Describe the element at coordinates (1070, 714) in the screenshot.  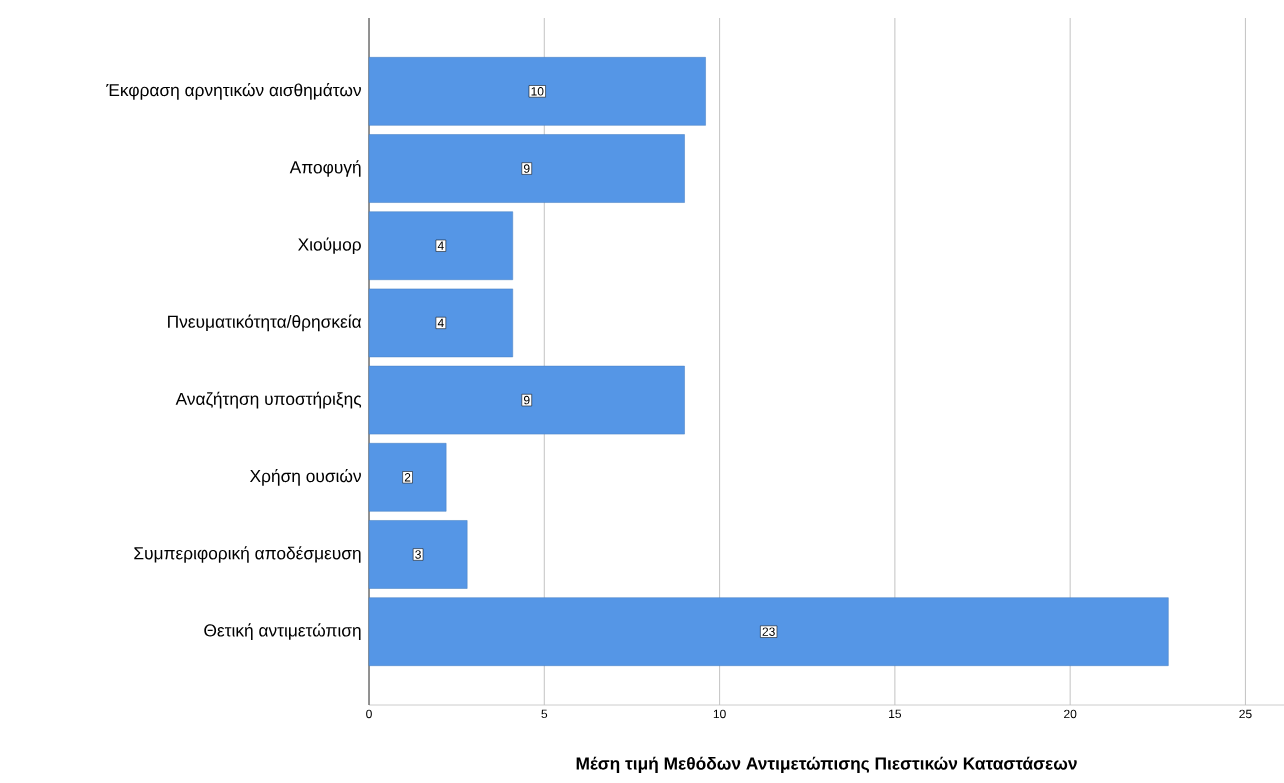
I see `x-tick-label: 20` at that location.